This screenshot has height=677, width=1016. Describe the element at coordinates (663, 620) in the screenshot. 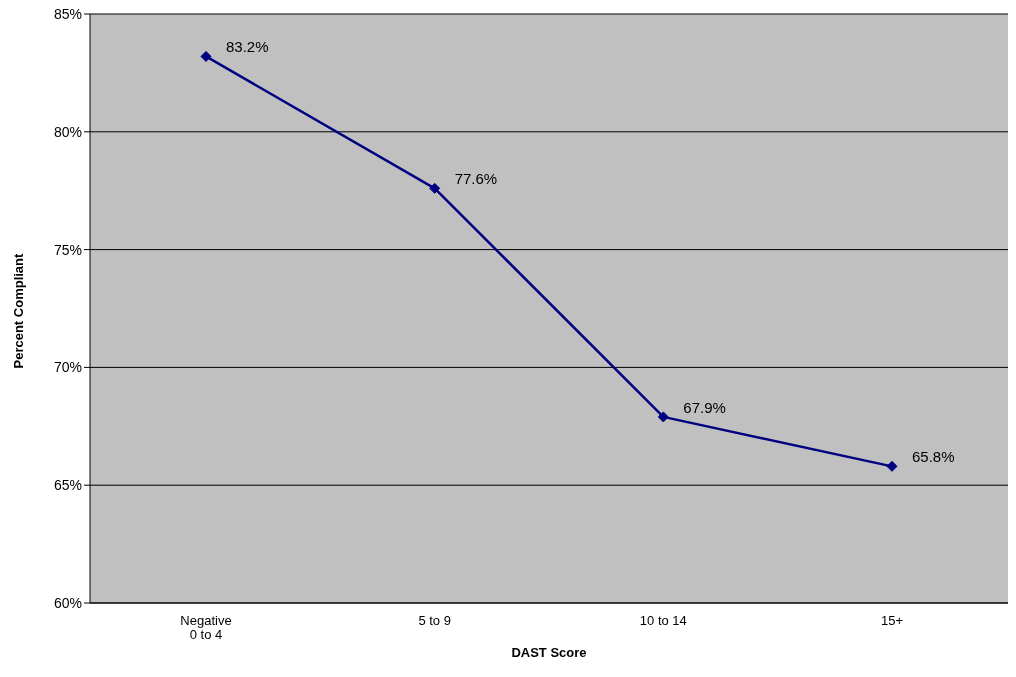

I see `x-tick-label: 10 to 14` at that location.